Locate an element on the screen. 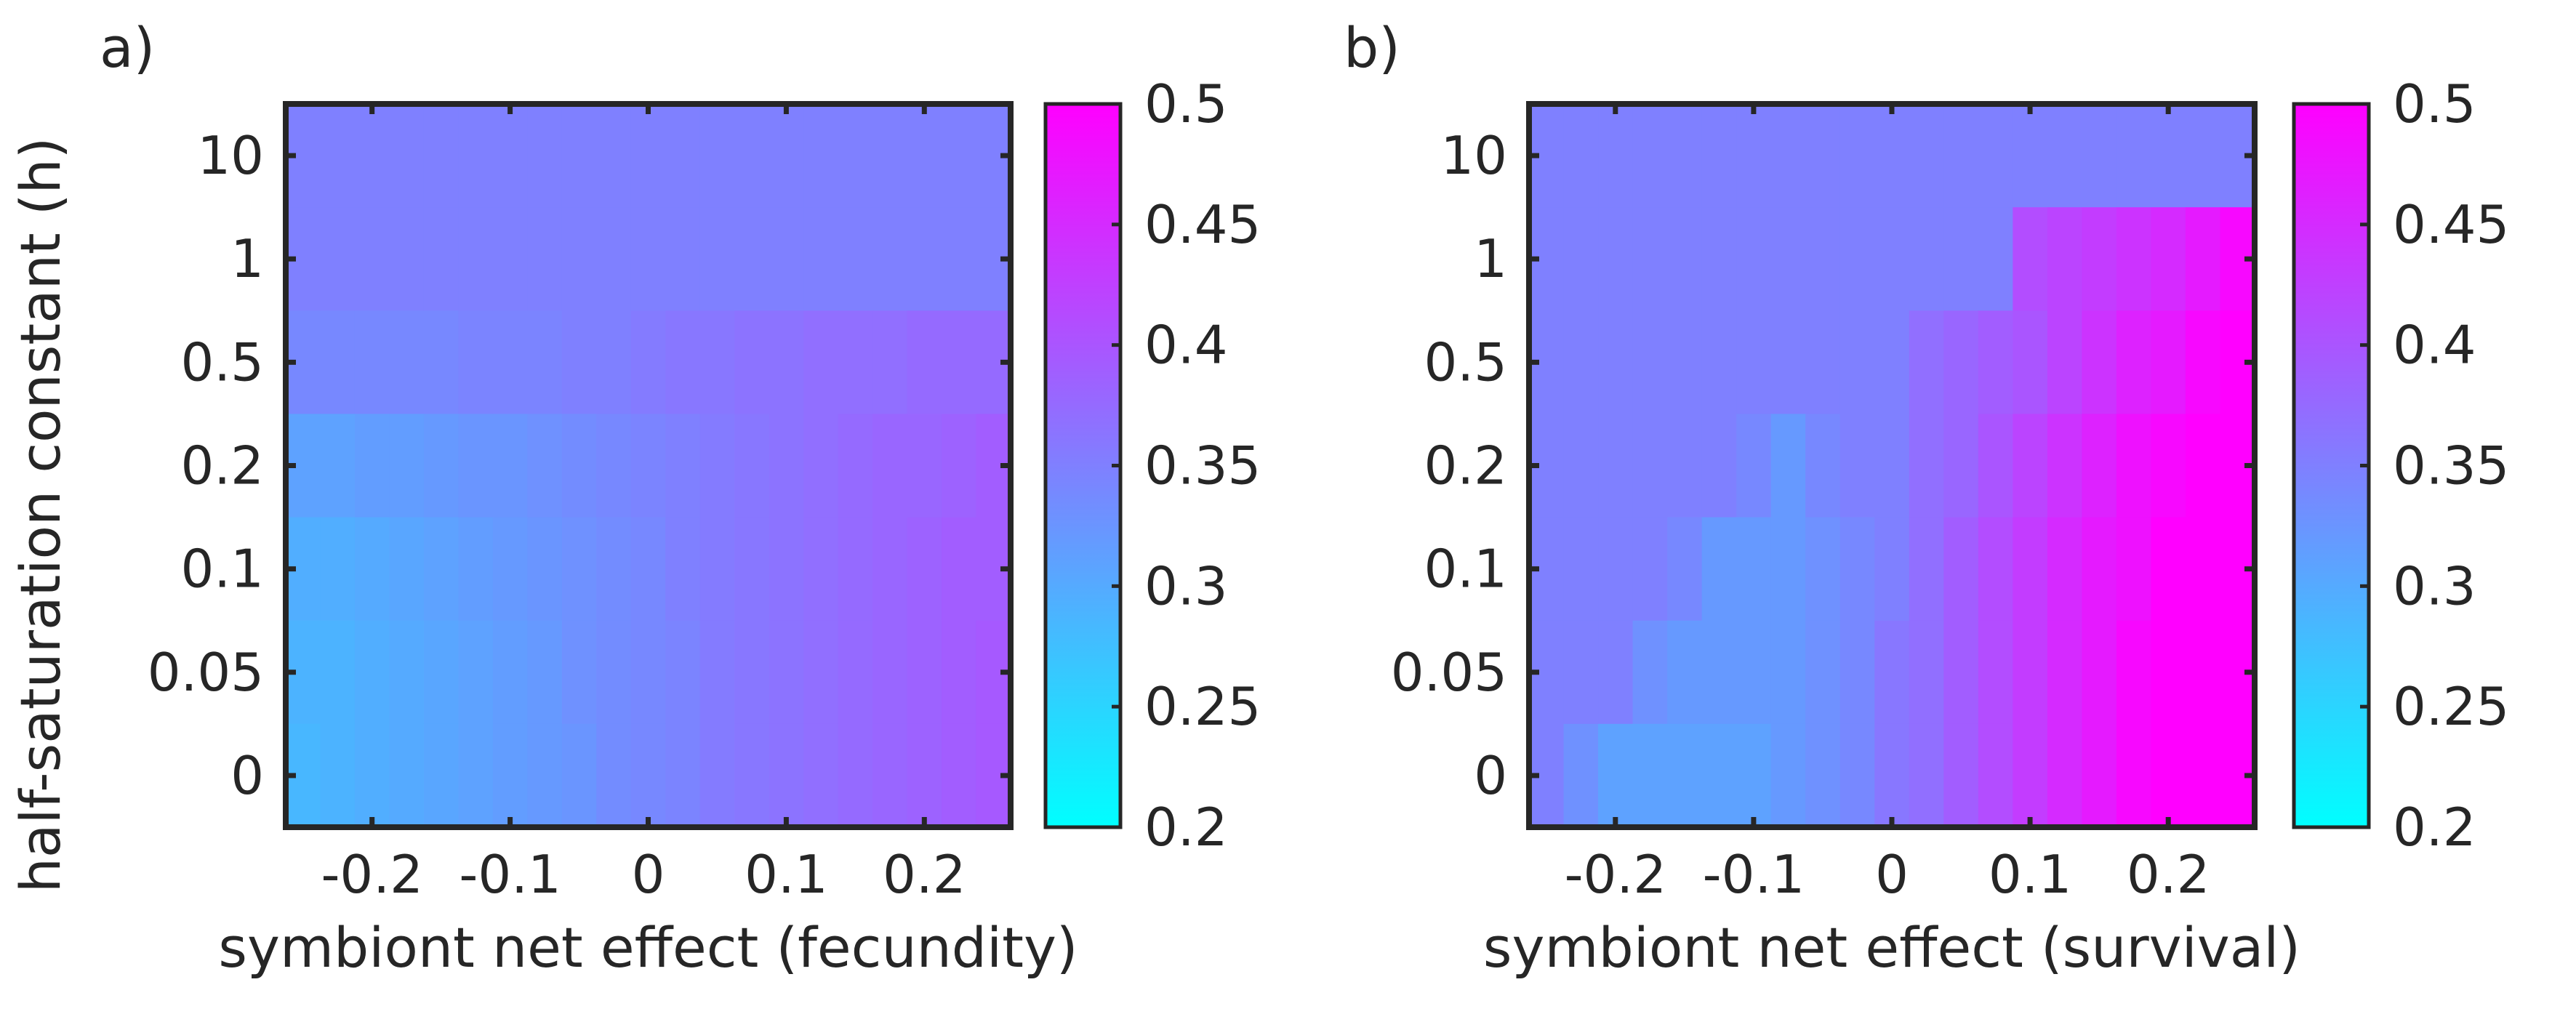  x-tick-label: 0.2 is located at coordinates (924, 874).